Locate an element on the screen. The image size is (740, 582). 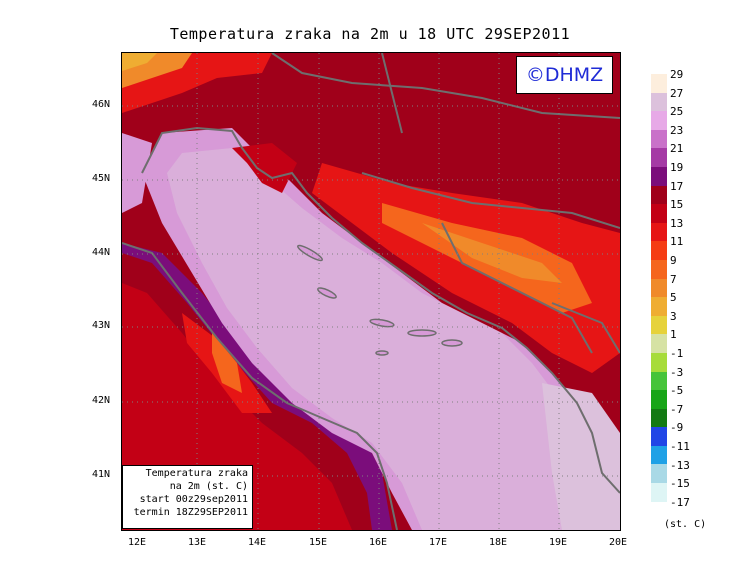
colorbar-label: -5 is located at coordinates (677, 391).